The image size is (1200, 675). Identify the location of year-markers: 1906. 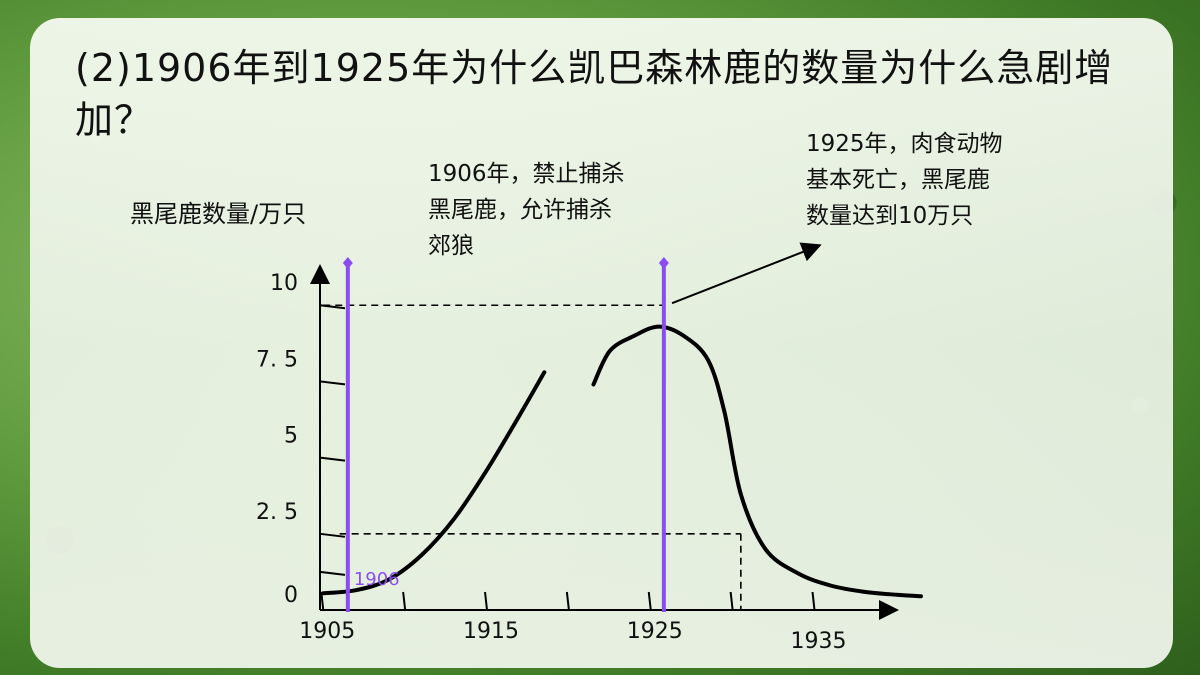
(505, 434).